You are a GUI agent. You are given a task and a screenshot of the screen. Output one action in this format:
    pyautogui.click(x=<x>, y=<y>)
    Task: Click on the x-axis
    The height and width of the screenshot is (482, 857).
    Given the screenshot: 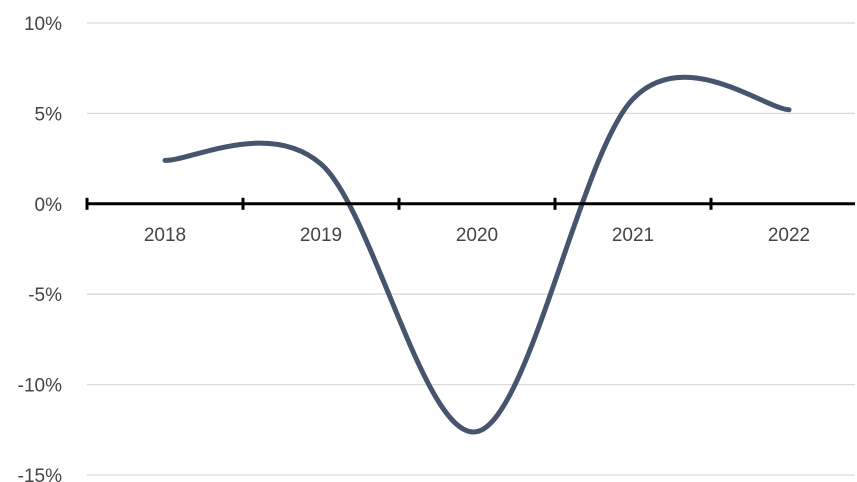 What is the action you would take?
    pyautogui.click(x=470, y=203)
    